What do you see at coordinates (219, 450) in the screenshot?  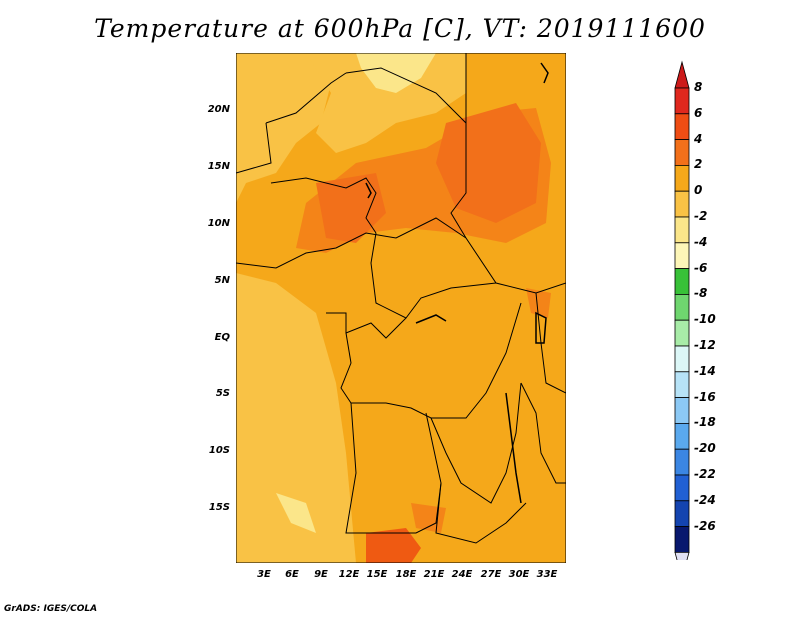 I see `lat-label-10s: 10S` at bounding box center [219, 450].